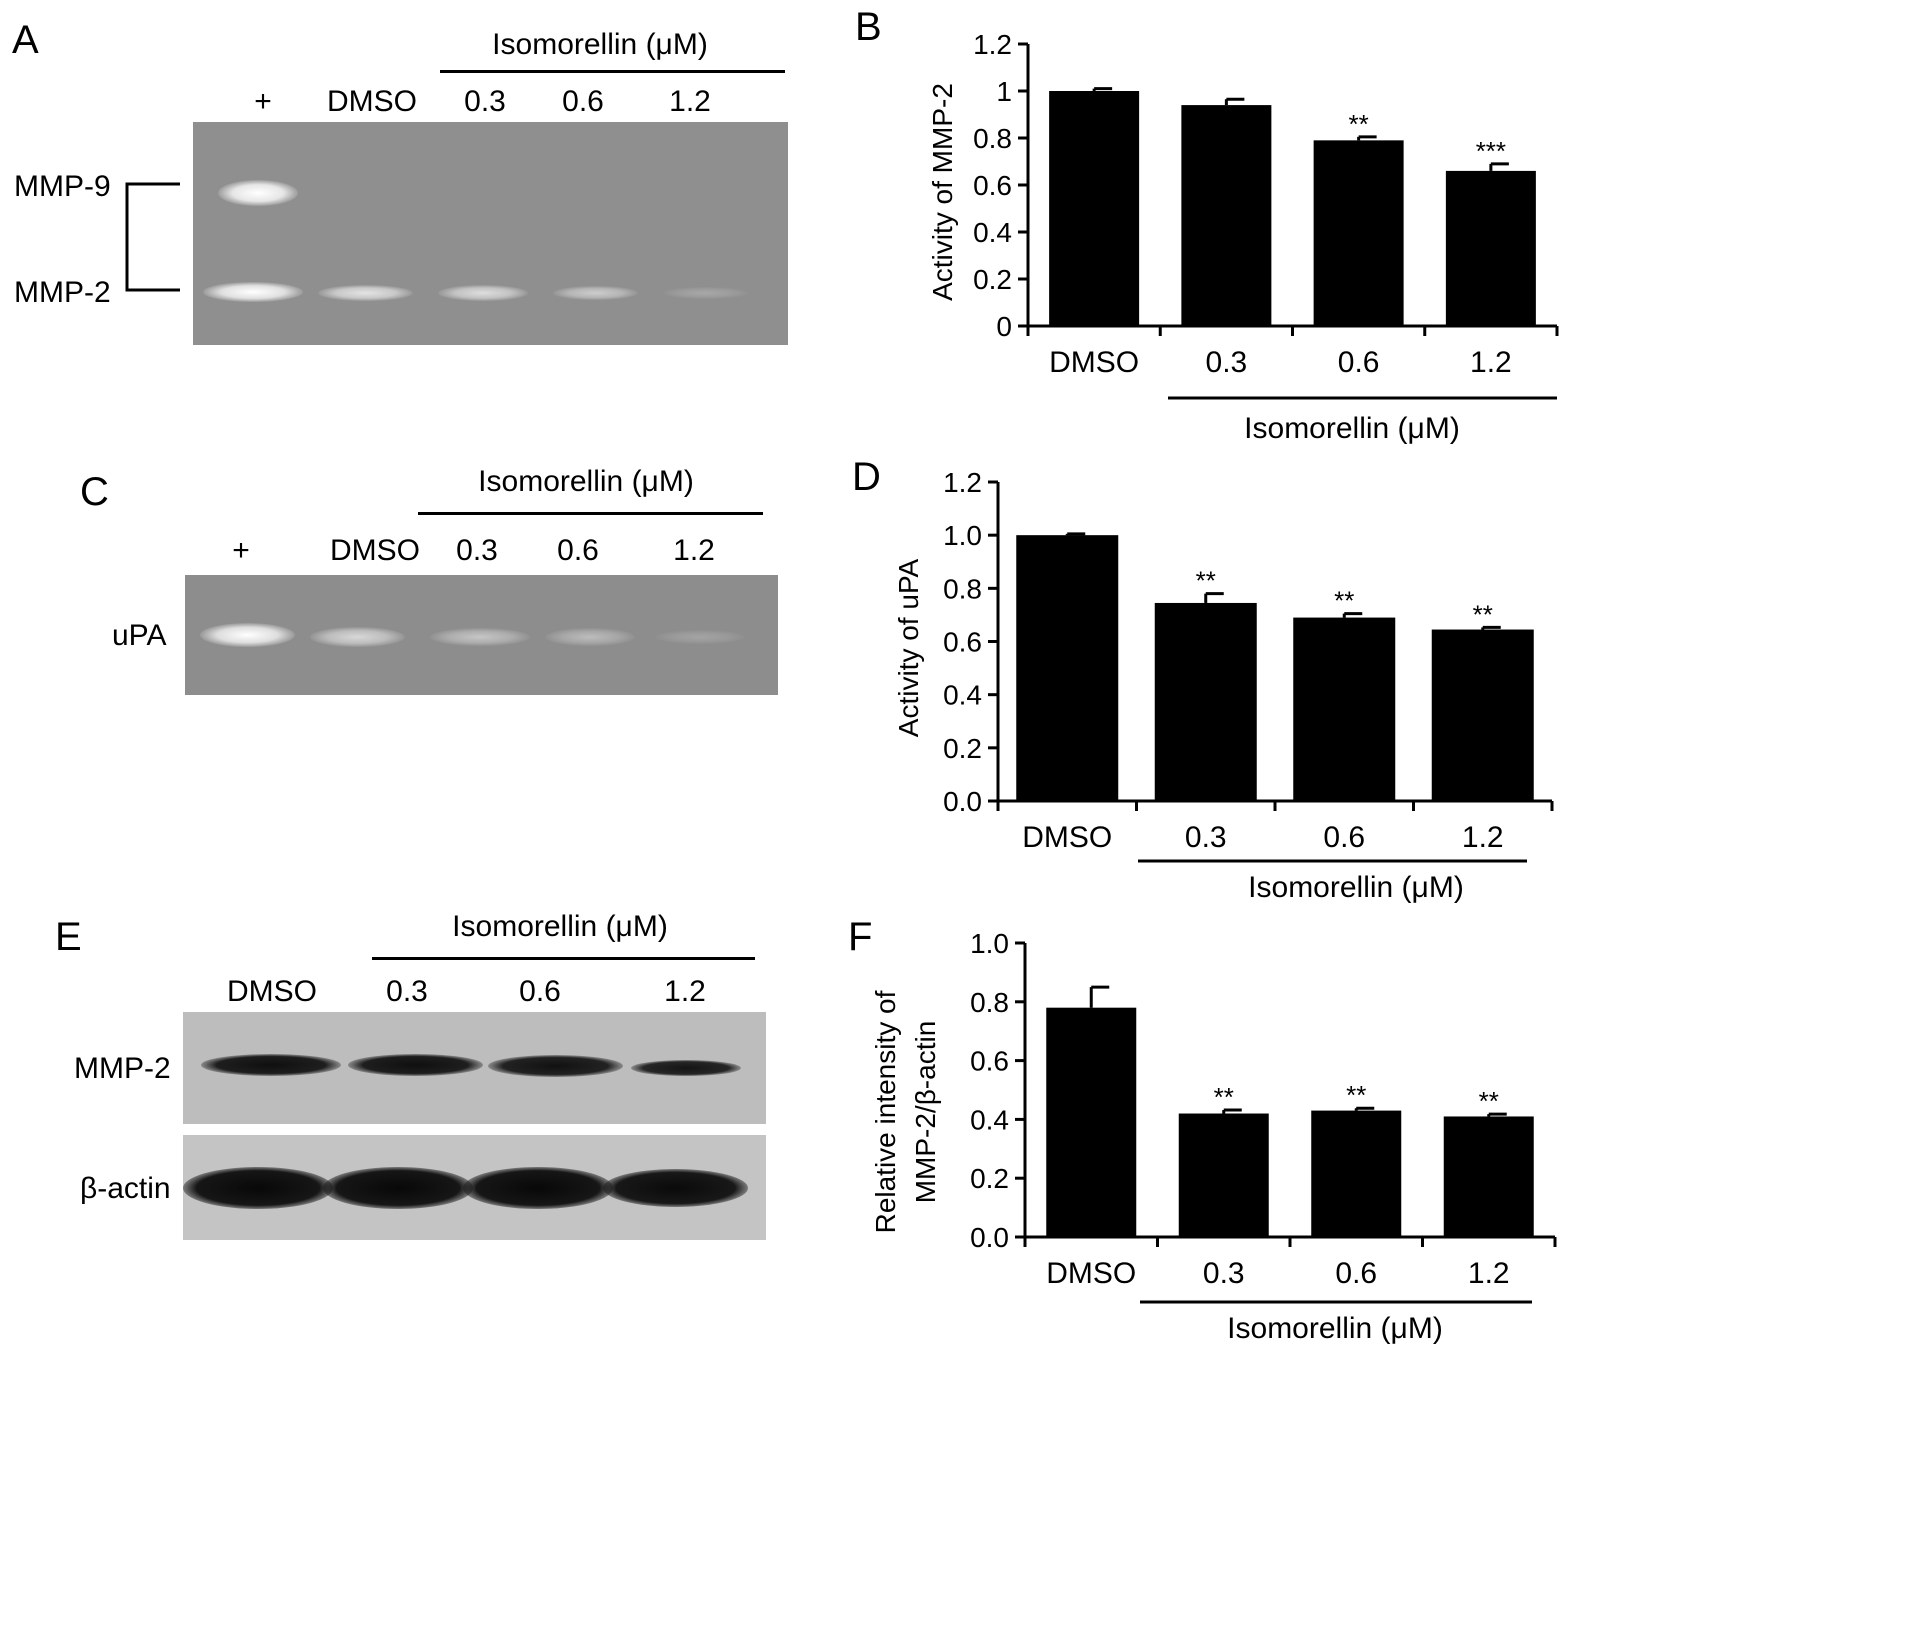 Image resolution: width=1913 pixels, height=1652 pixels. Describe the element at coordinates (563, 958) in the screenshot. I see `panel-e-treatment-bar` at that location.